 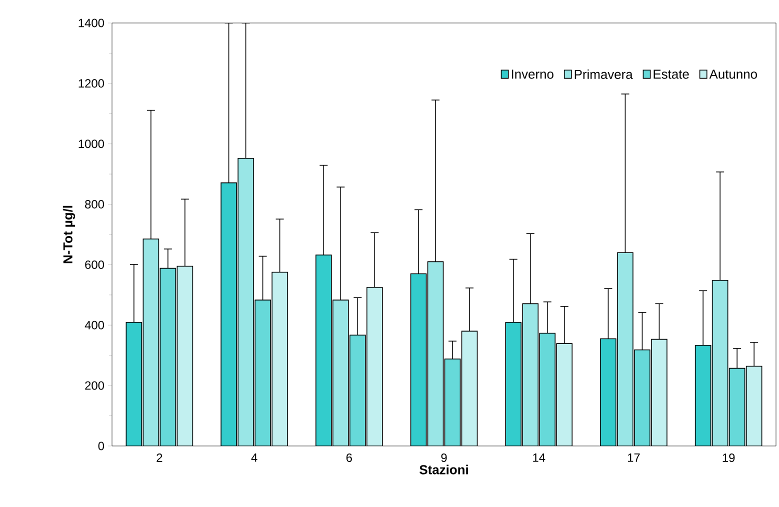 I want to click on x-tick-label: 17, so click(x=634, y=458).